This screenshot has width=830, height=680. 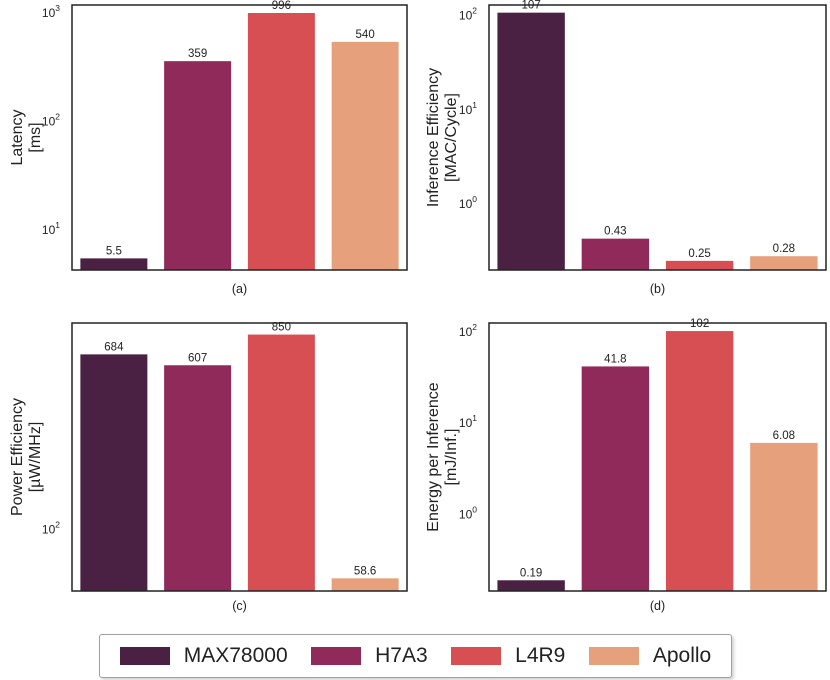 I want to click on y-tick-label: 10³, so click(x=51, y=11).